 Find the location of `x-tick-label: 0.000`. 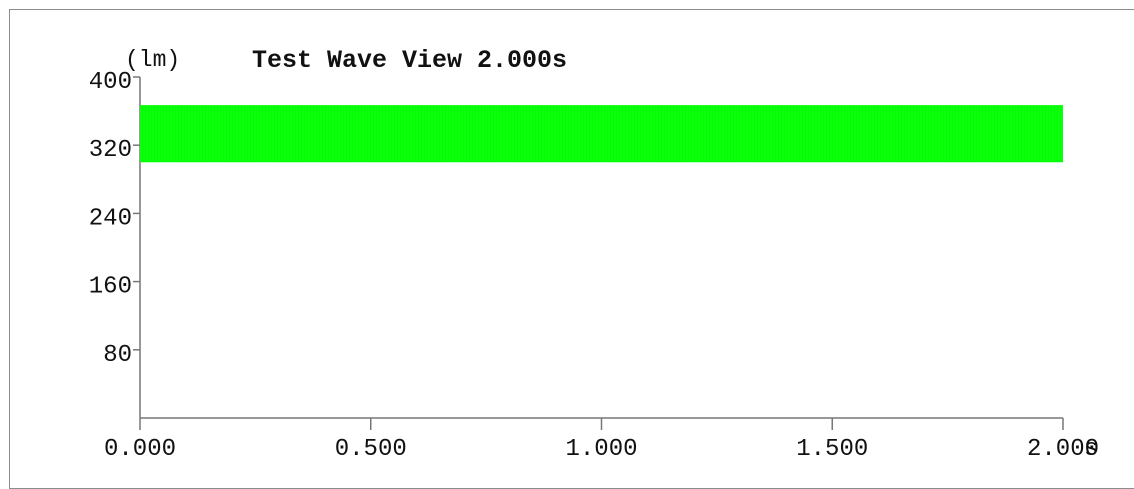

x-tick-label: 0.000 is located at coordinates (140, 449).